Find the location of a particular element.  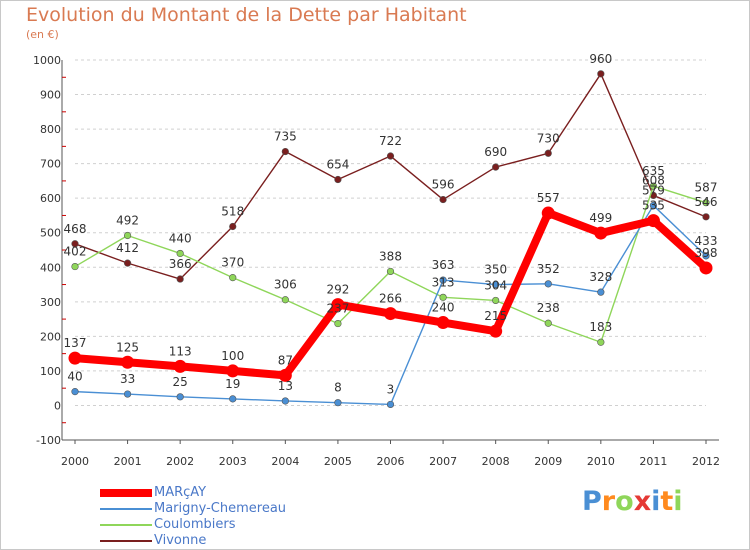

data-label: 735 is located at coordinates (285, 137).